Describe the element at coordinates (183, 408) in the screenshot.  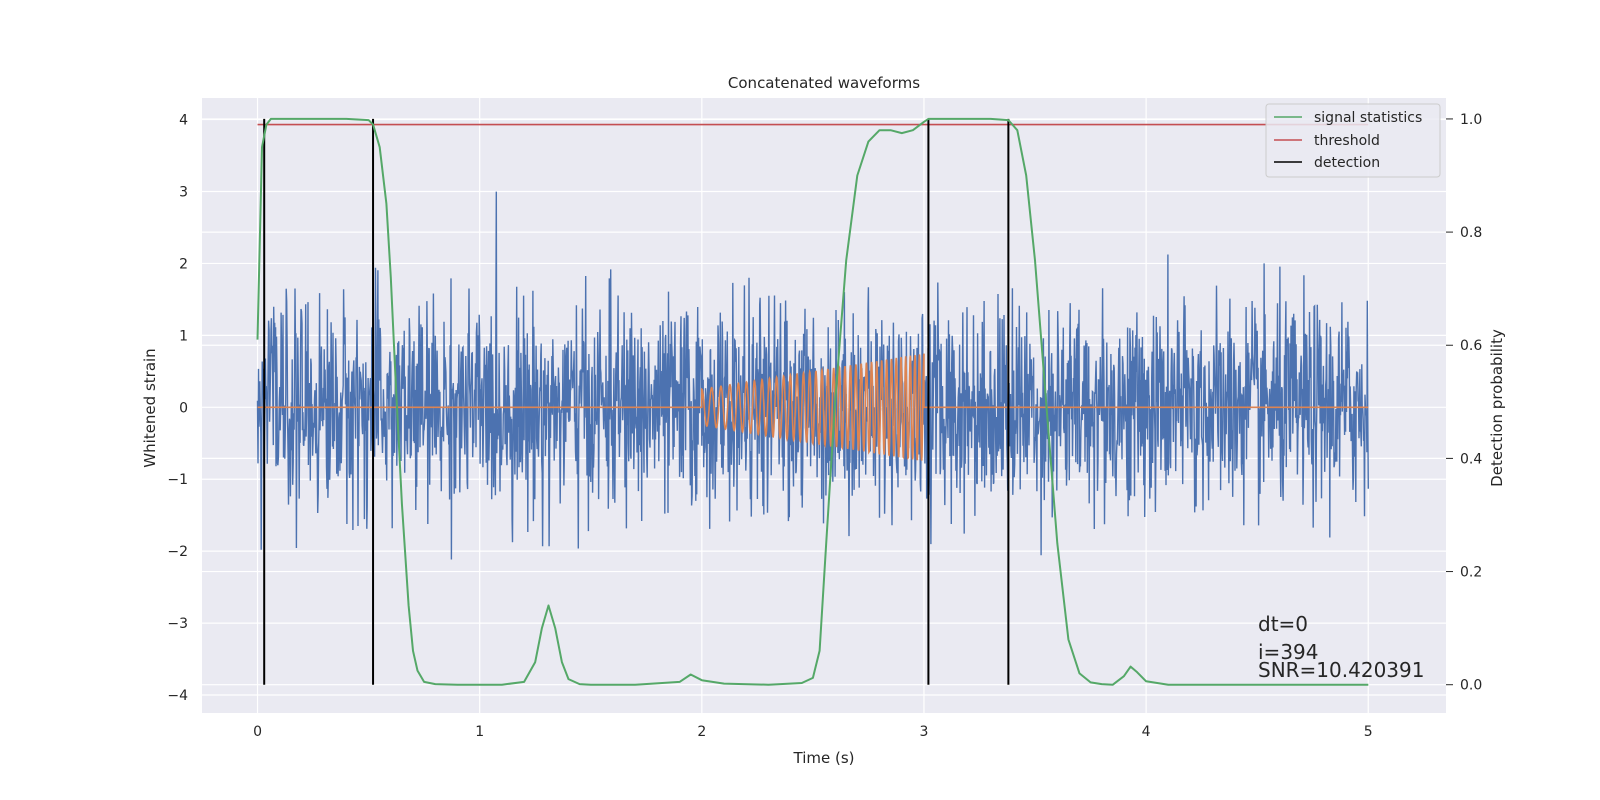
I see `y-tick-label-left: 0` at that location.